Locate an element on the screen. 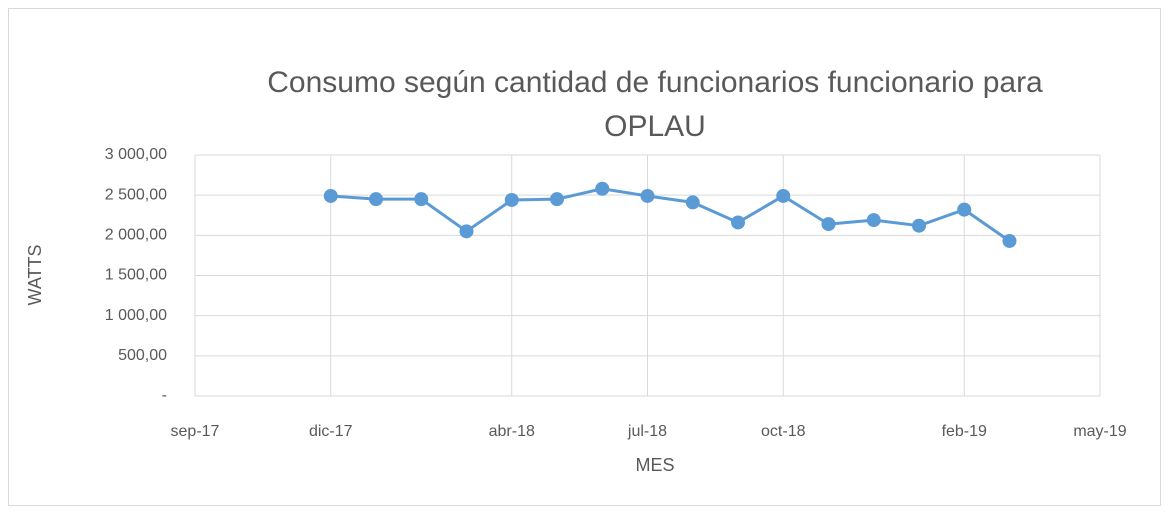 This screenshot has width=1169, height=512. y-tick-label: 1 000,00 is located at coordinates (136, 315).